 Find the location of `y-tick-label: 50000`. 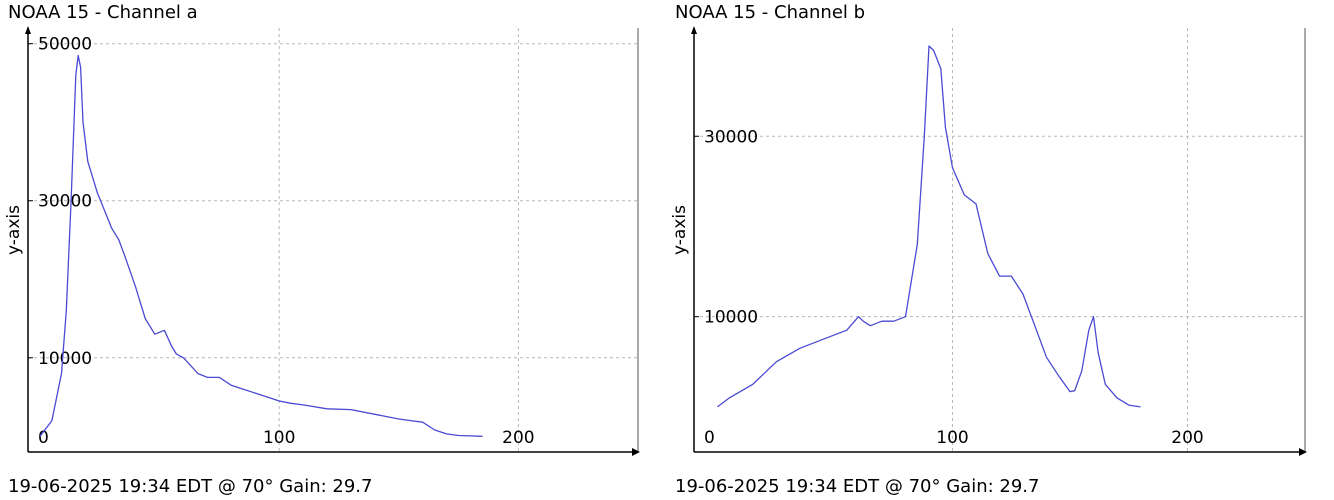

y-tick-label: 50000 is located at coordinates (65, 45).